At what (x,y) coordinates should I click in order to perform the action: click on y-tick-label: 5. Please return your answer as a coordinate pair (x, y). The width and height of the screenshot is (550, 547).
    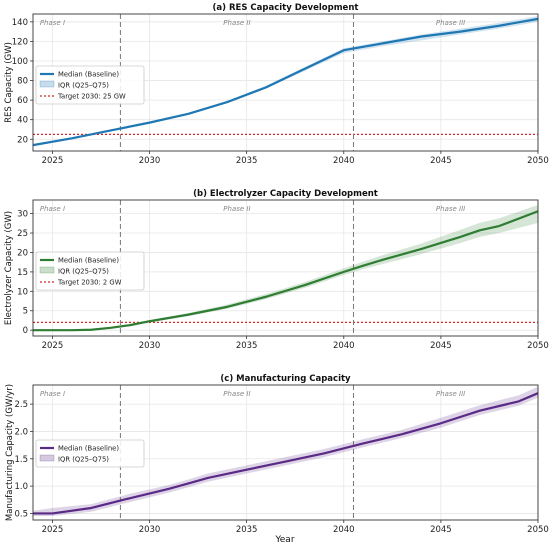
    Looking at the image, I should click on (25, 312).